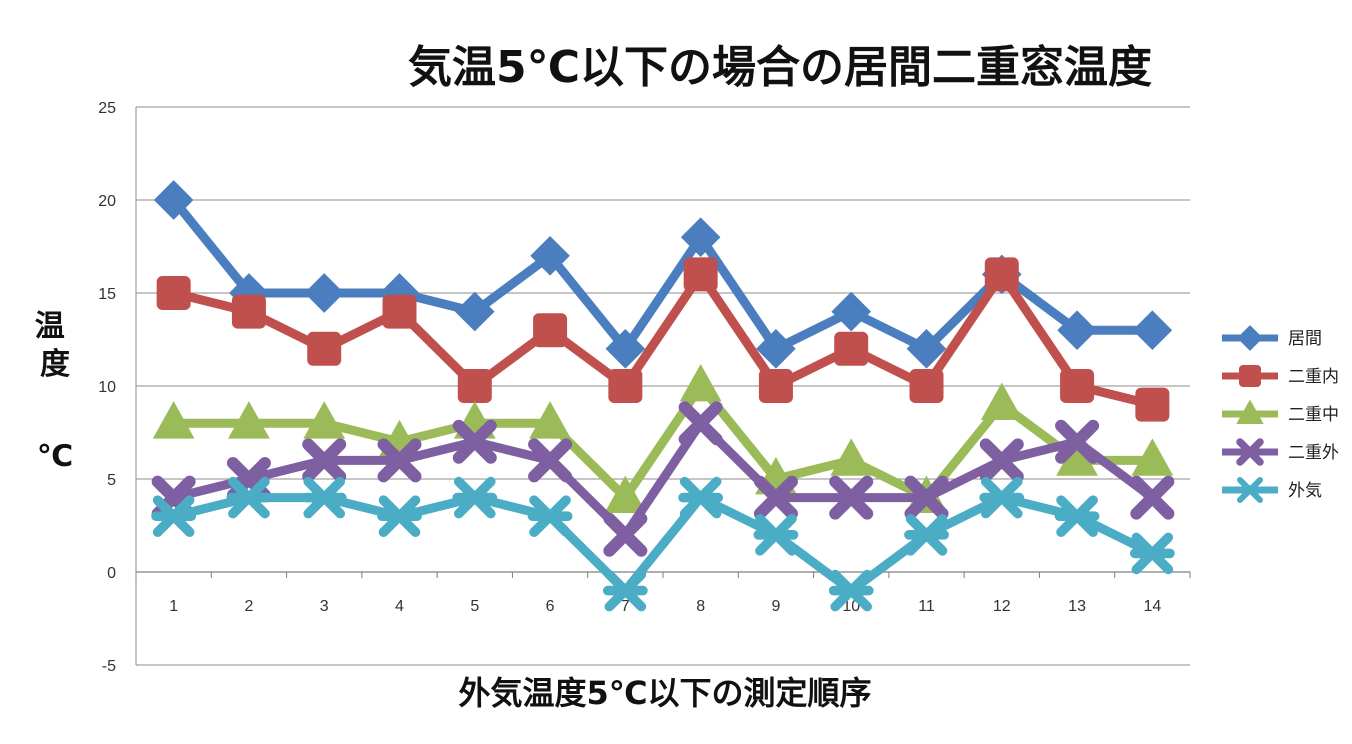  I want to click on x-tick-label-12: 13, so click(1077, 606).